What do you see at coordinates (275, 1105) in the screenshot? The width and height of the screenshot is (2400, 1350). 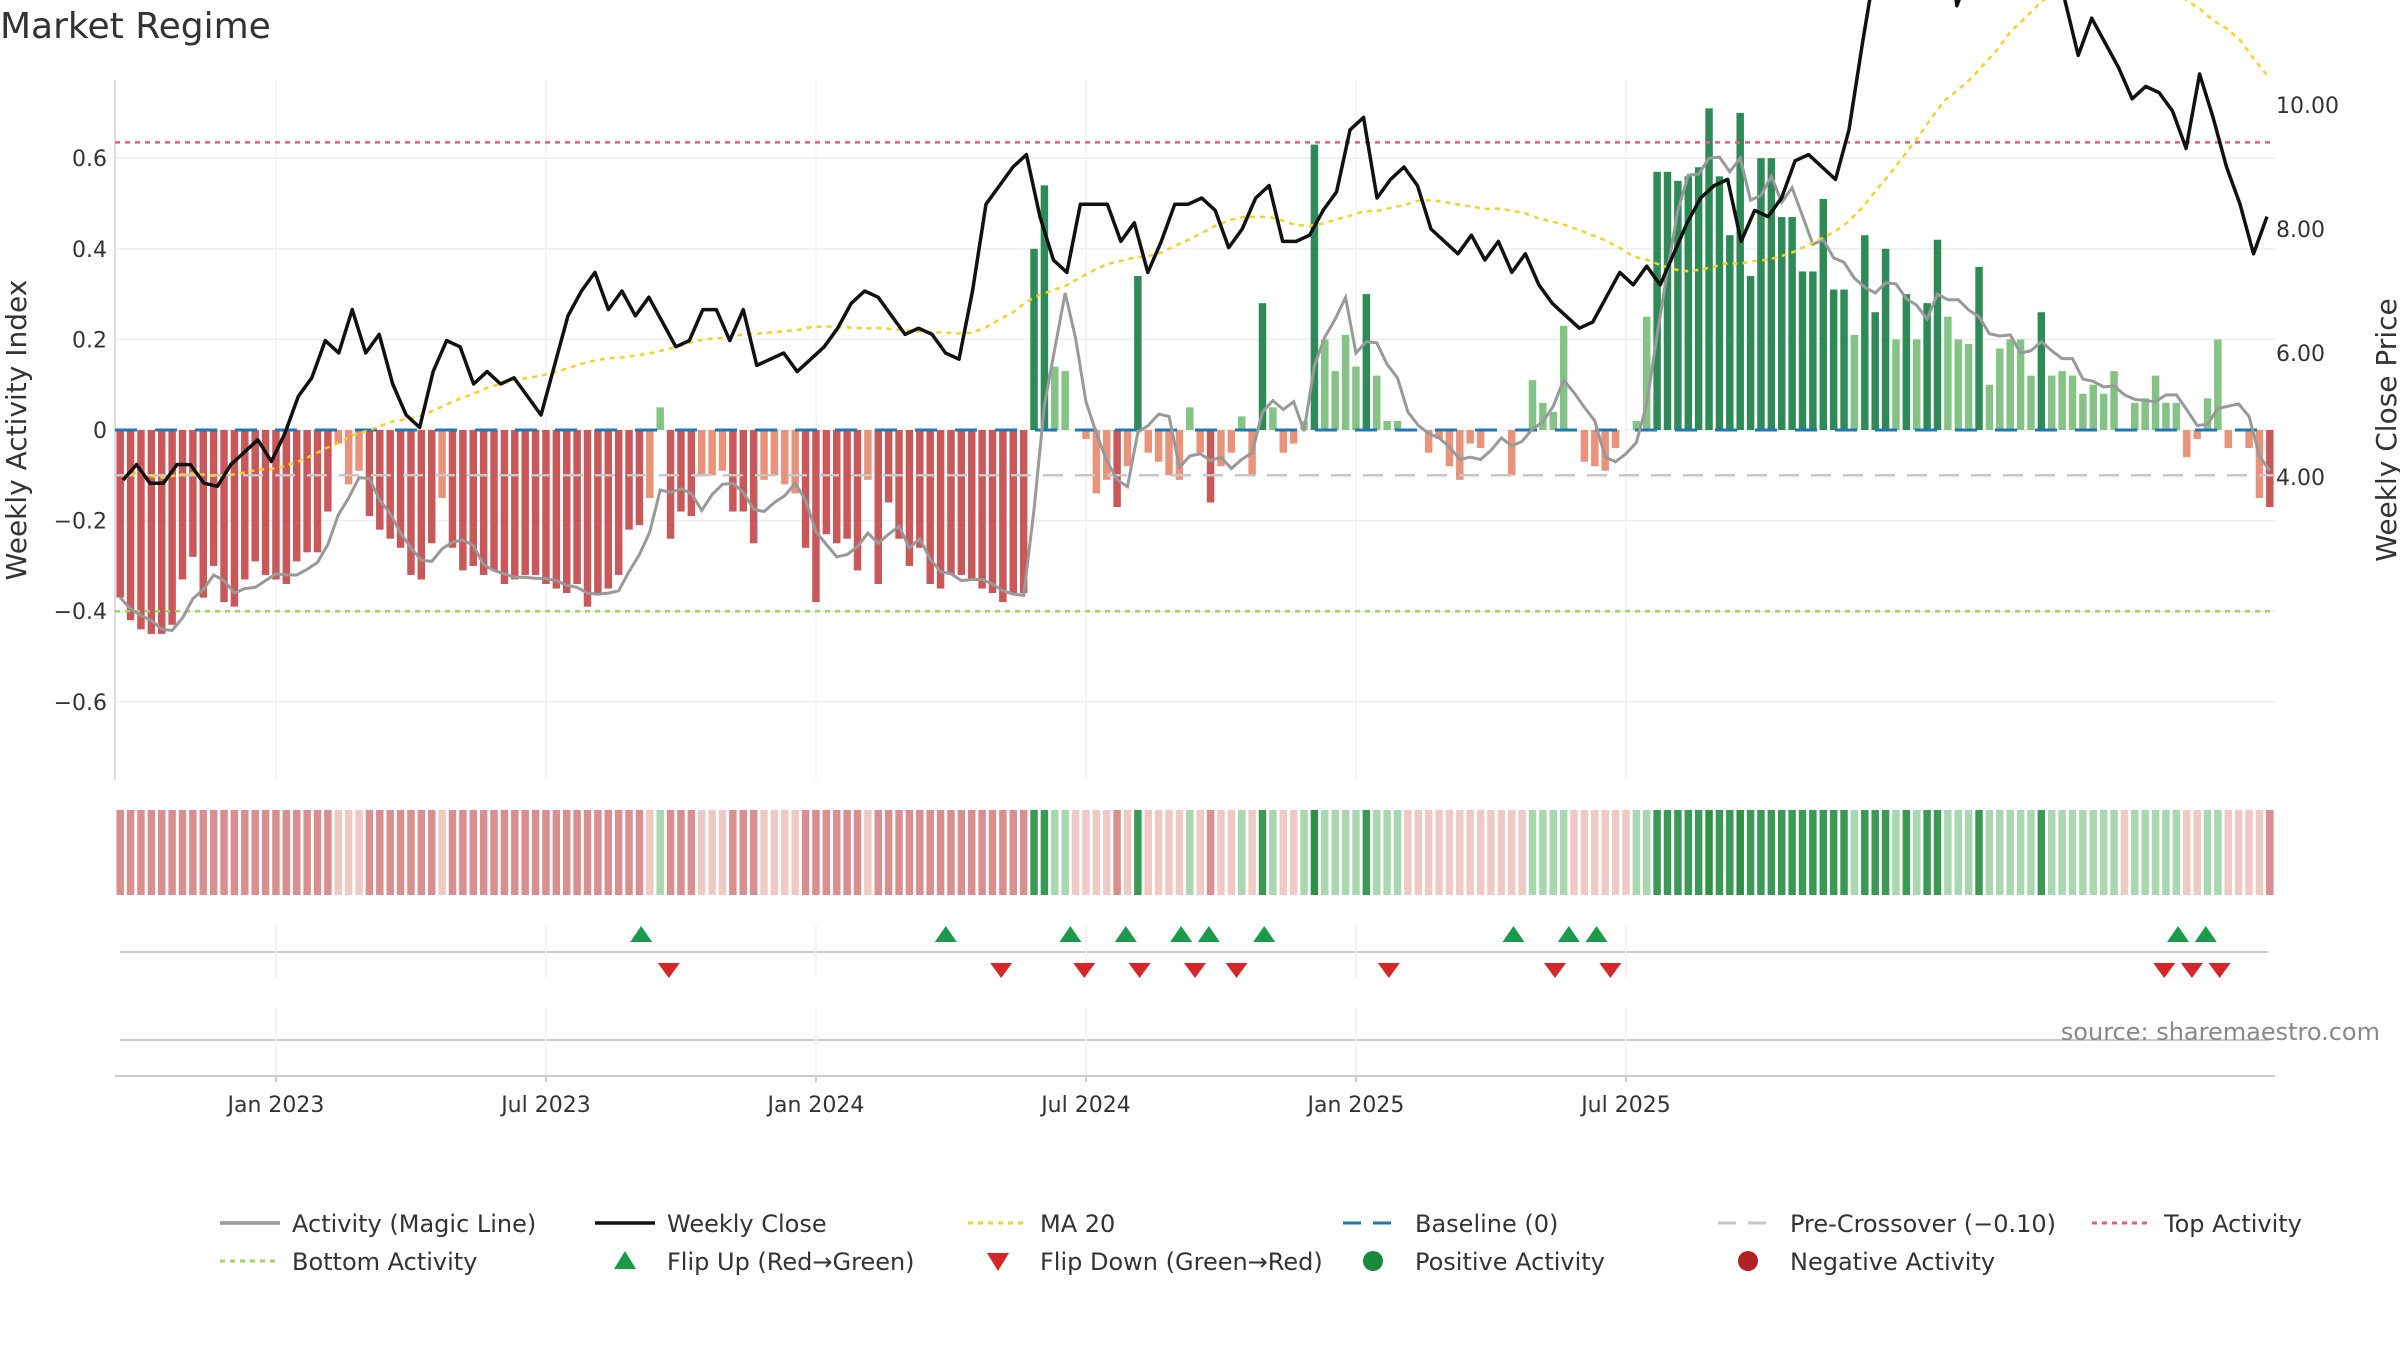 I see `x-tick-label: Jan 2023` at bounding box center [275, 1105].